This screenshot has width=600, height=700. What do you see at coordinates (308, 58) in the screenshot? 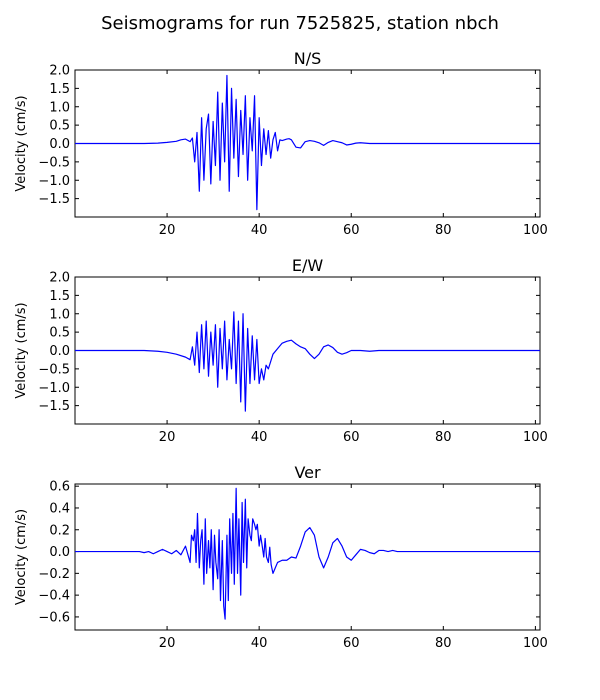
I see `panel-ns-title: N/S` at bounding box center [308, 58].